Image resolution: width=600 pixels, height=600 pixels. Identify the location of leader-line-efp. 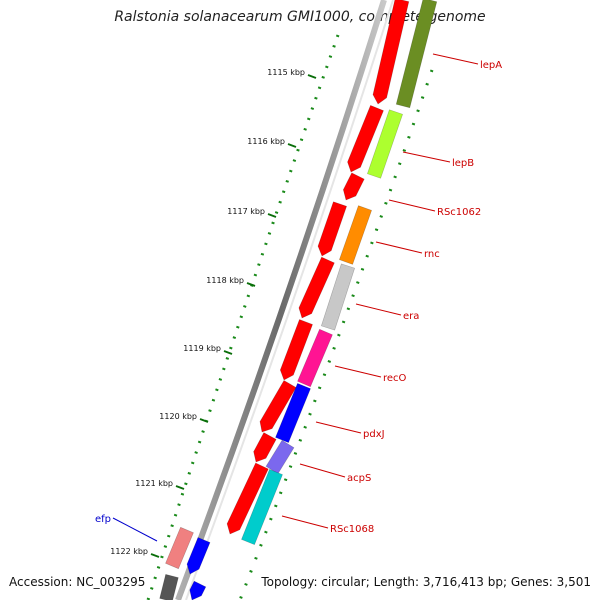
(135, 529).